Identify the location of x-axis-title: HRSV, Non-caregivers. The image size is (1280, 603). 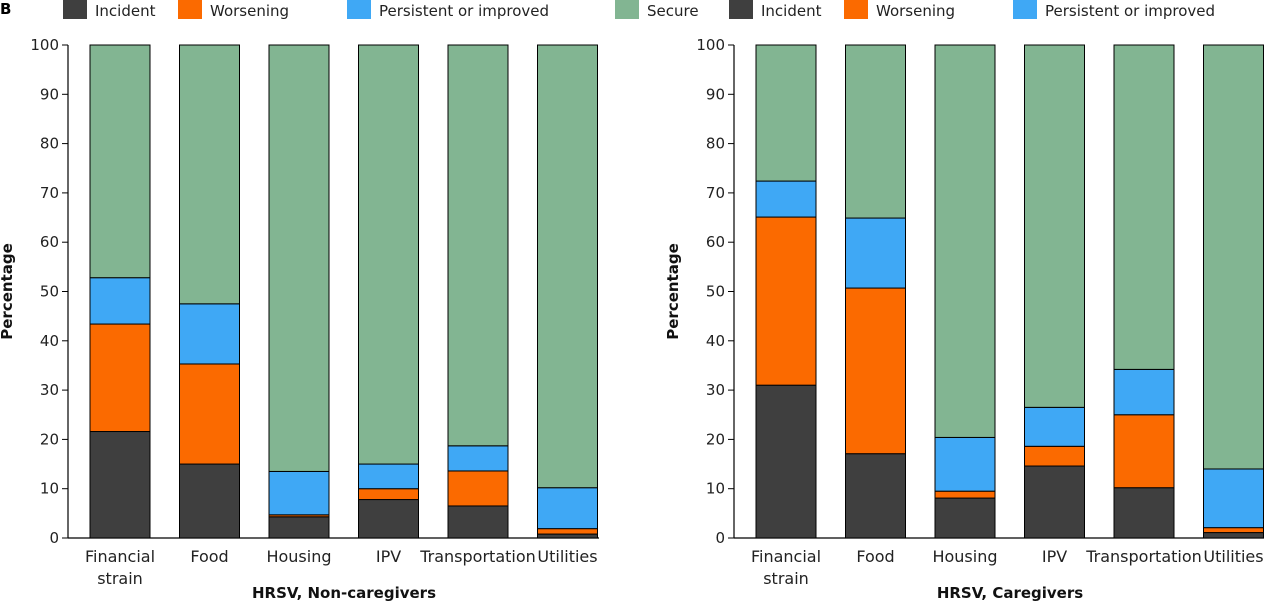
(344, 593).